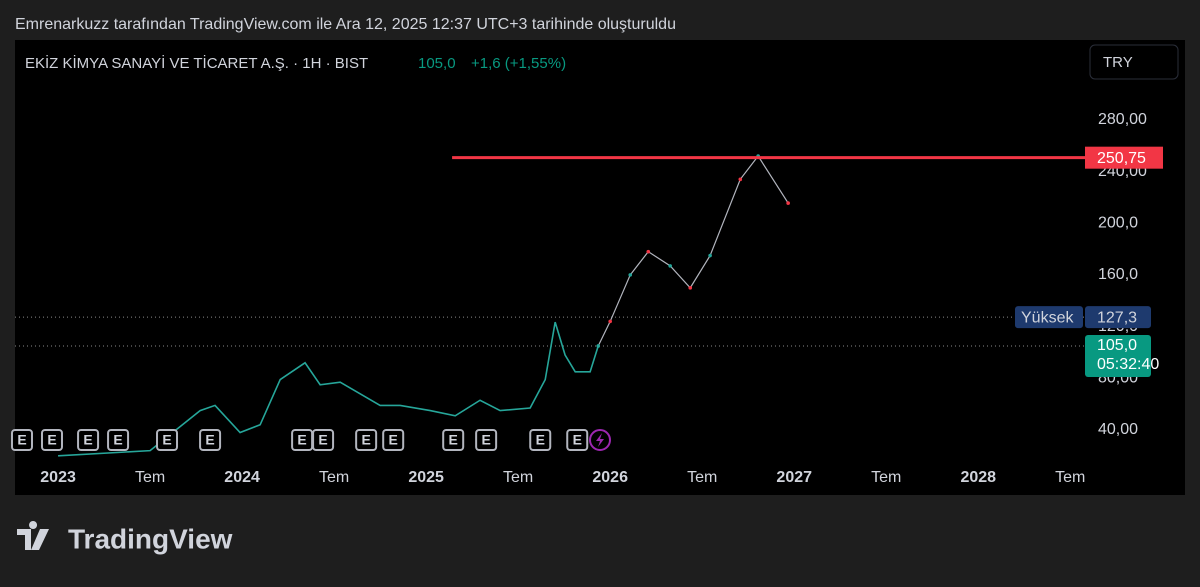  I want to click on x-tick-label: 2028, so click(978, 477).